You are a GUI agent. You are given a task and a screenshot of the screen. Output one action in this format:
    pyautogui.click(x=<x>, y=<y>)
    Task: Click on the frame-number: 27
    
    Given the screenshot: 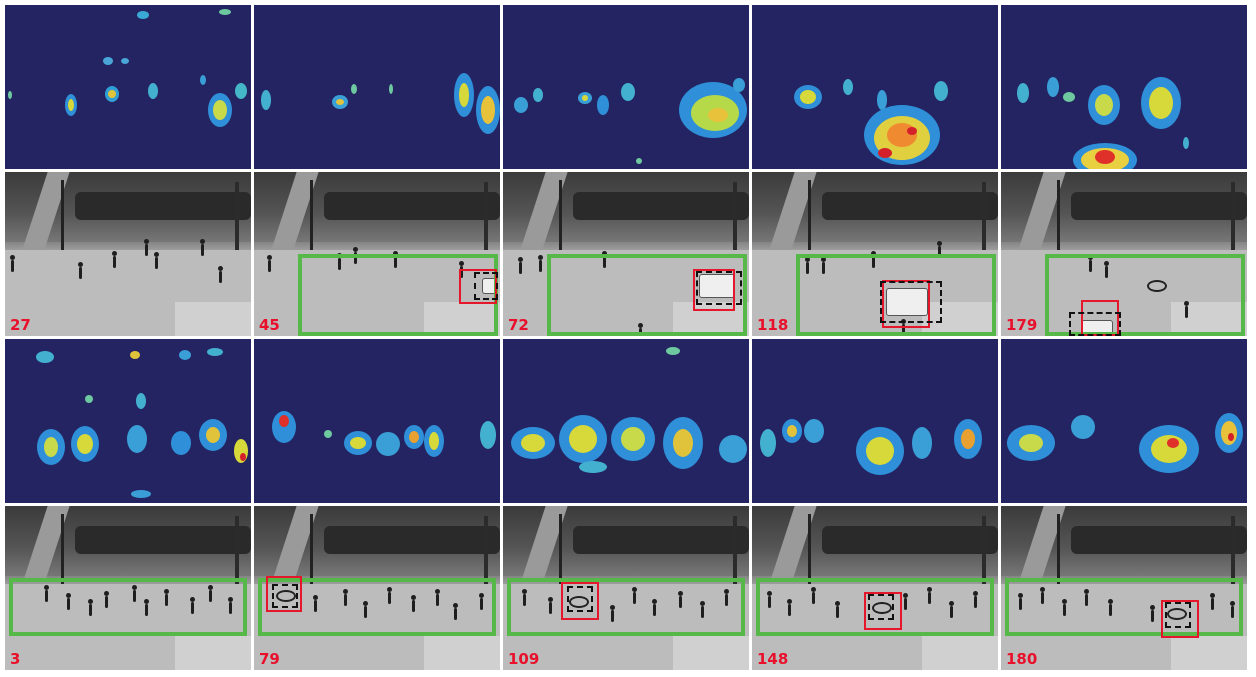 What is the action you would take?
    pyautogui.click(x=20, y=325)
    